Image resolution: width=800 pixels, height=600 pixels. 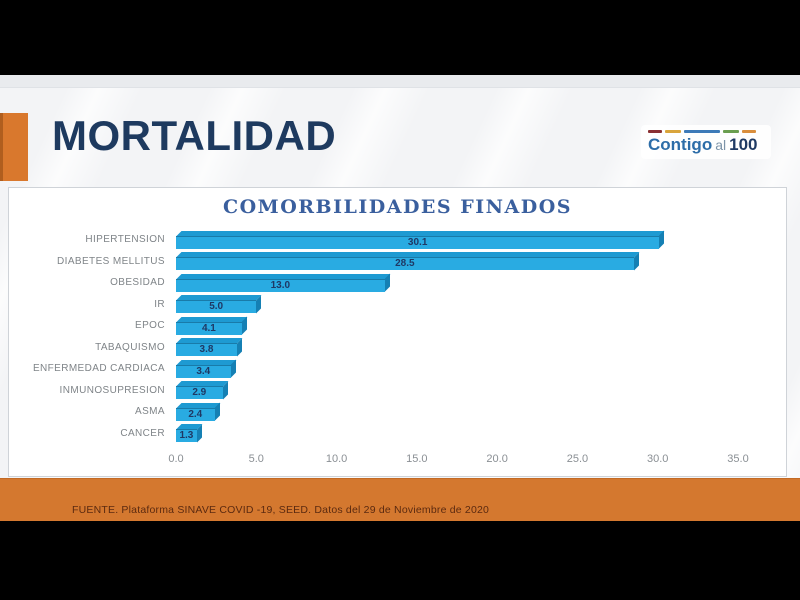 I want to click on category-label: HIPERTENSION, so click(x=125, y=240).